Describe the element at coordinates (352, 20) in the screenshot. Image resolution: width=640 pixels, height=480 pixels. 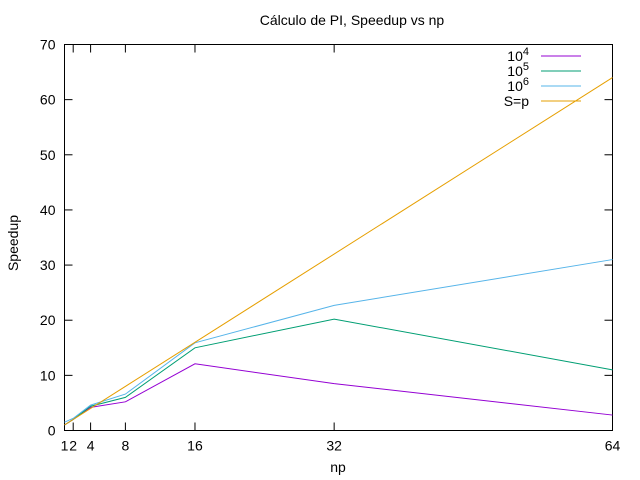
I see `chart-title: Cálculo de PI, Speedup vs np` at that location.